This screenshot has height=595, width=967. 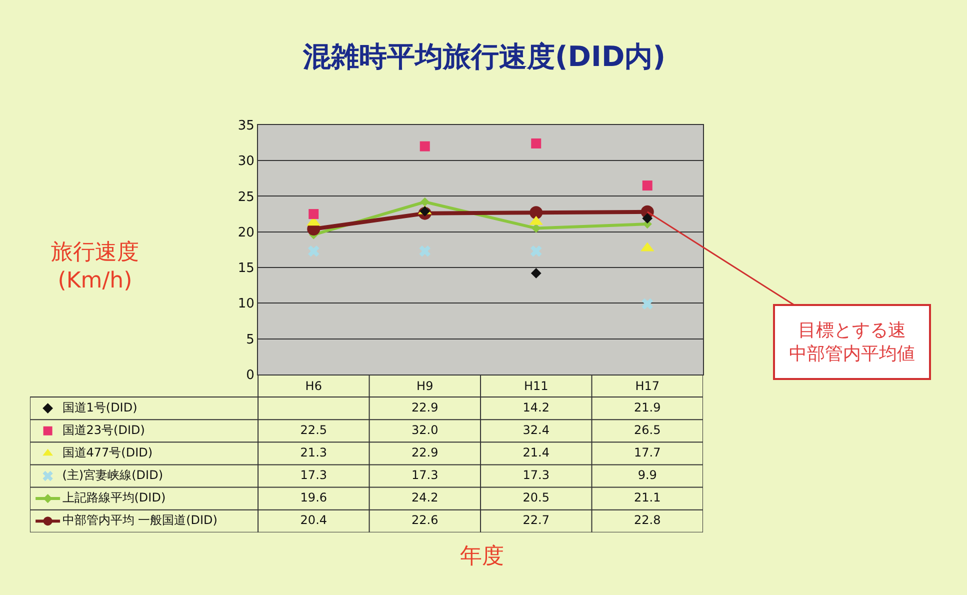 I want to click on chart-title: 混雑時平均旅行速度(DID内), so click(x=484, y=56).